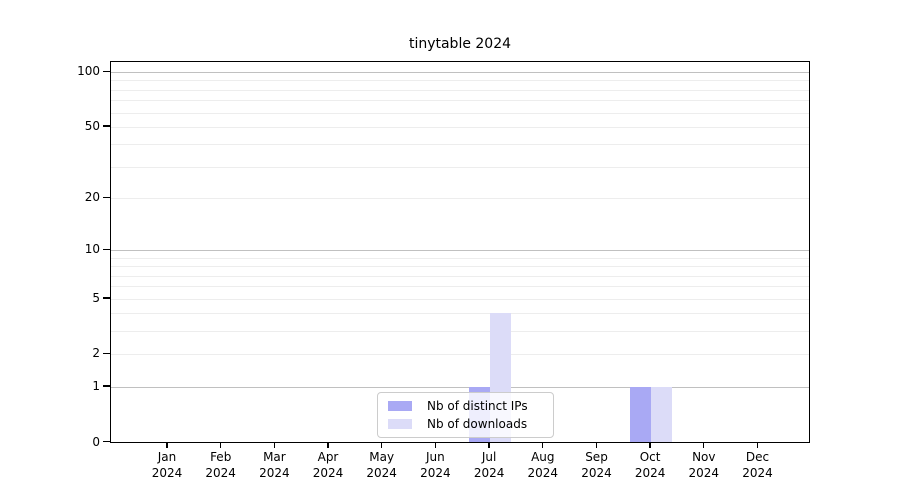  I want to click on y-tick-label-20: 20, so click(92, 197).